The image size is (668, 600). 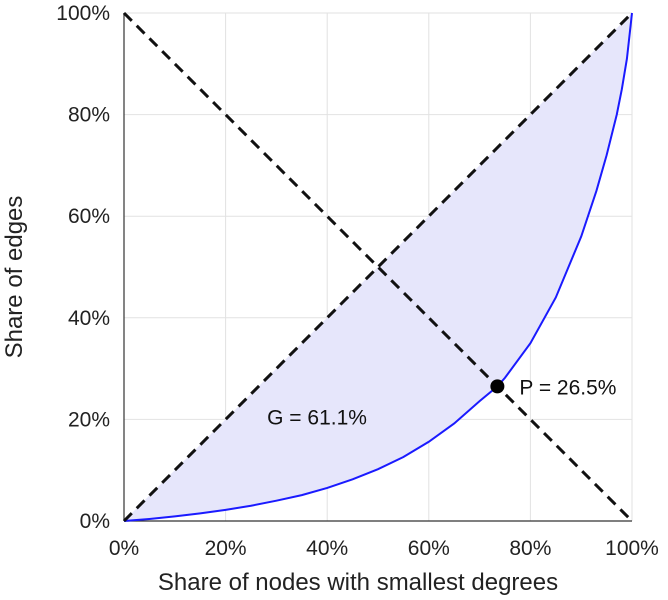 I want to click on p-annotation-label: P = 26.5%, so click(x=567, y=387).